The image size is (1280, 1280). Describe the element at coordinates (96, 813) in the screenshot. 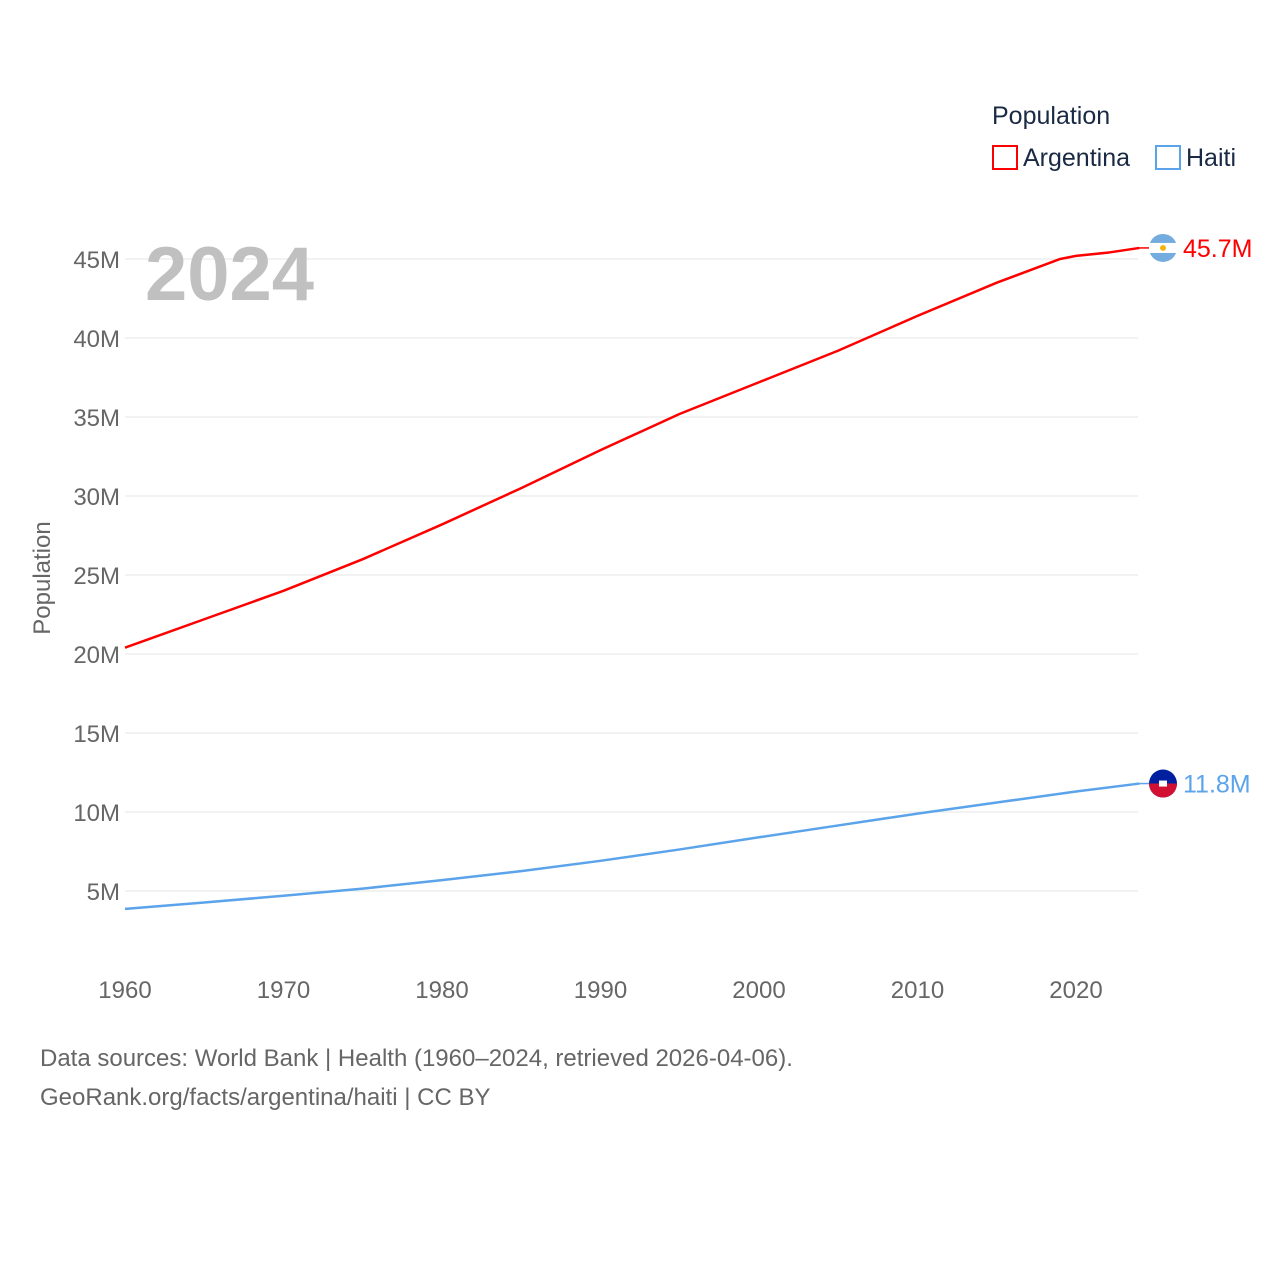

I see `y-tick-label: 10M` at that location.